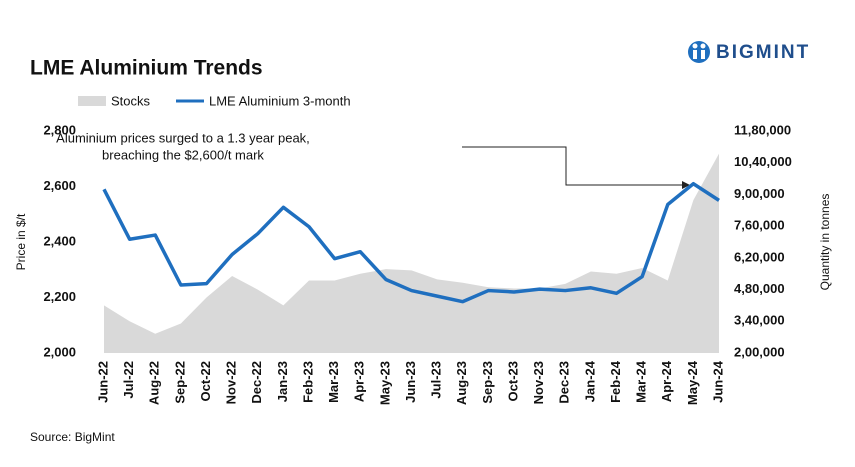  Describe the element at coordinates (686, 185) in the screenshot. I see `arrow-head` at that location.